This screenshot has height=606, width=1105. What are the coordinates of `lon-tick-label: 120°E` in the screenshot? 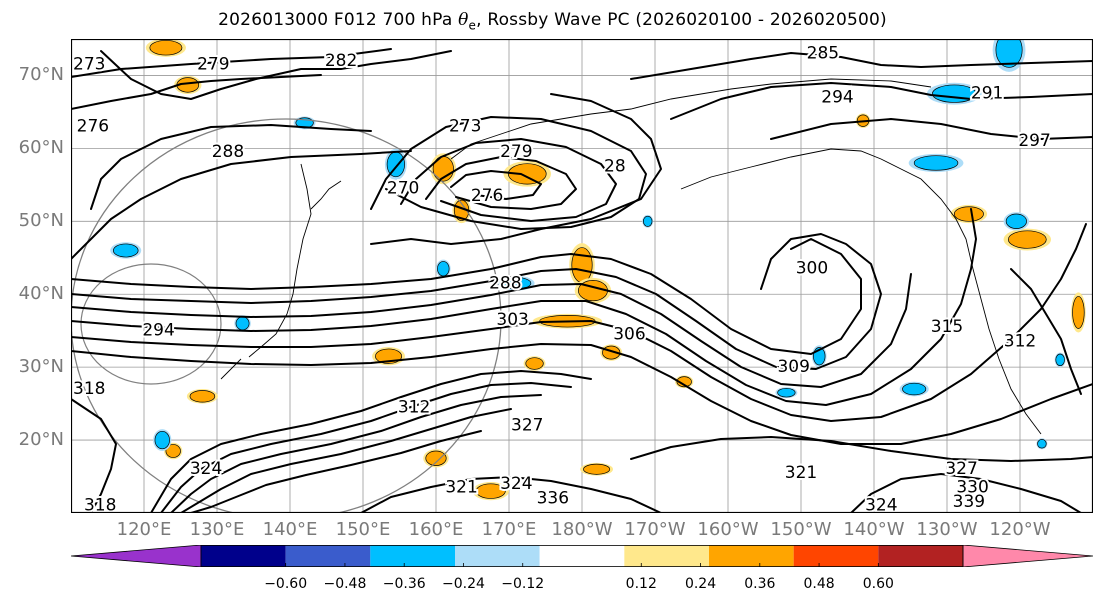 It's located at (144, 529).